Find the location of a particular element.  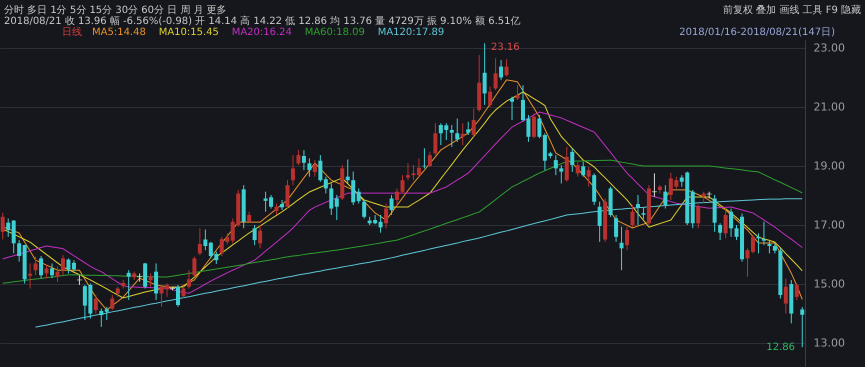

y-tick-label: 13.00 is located at coordinates (829, 343).